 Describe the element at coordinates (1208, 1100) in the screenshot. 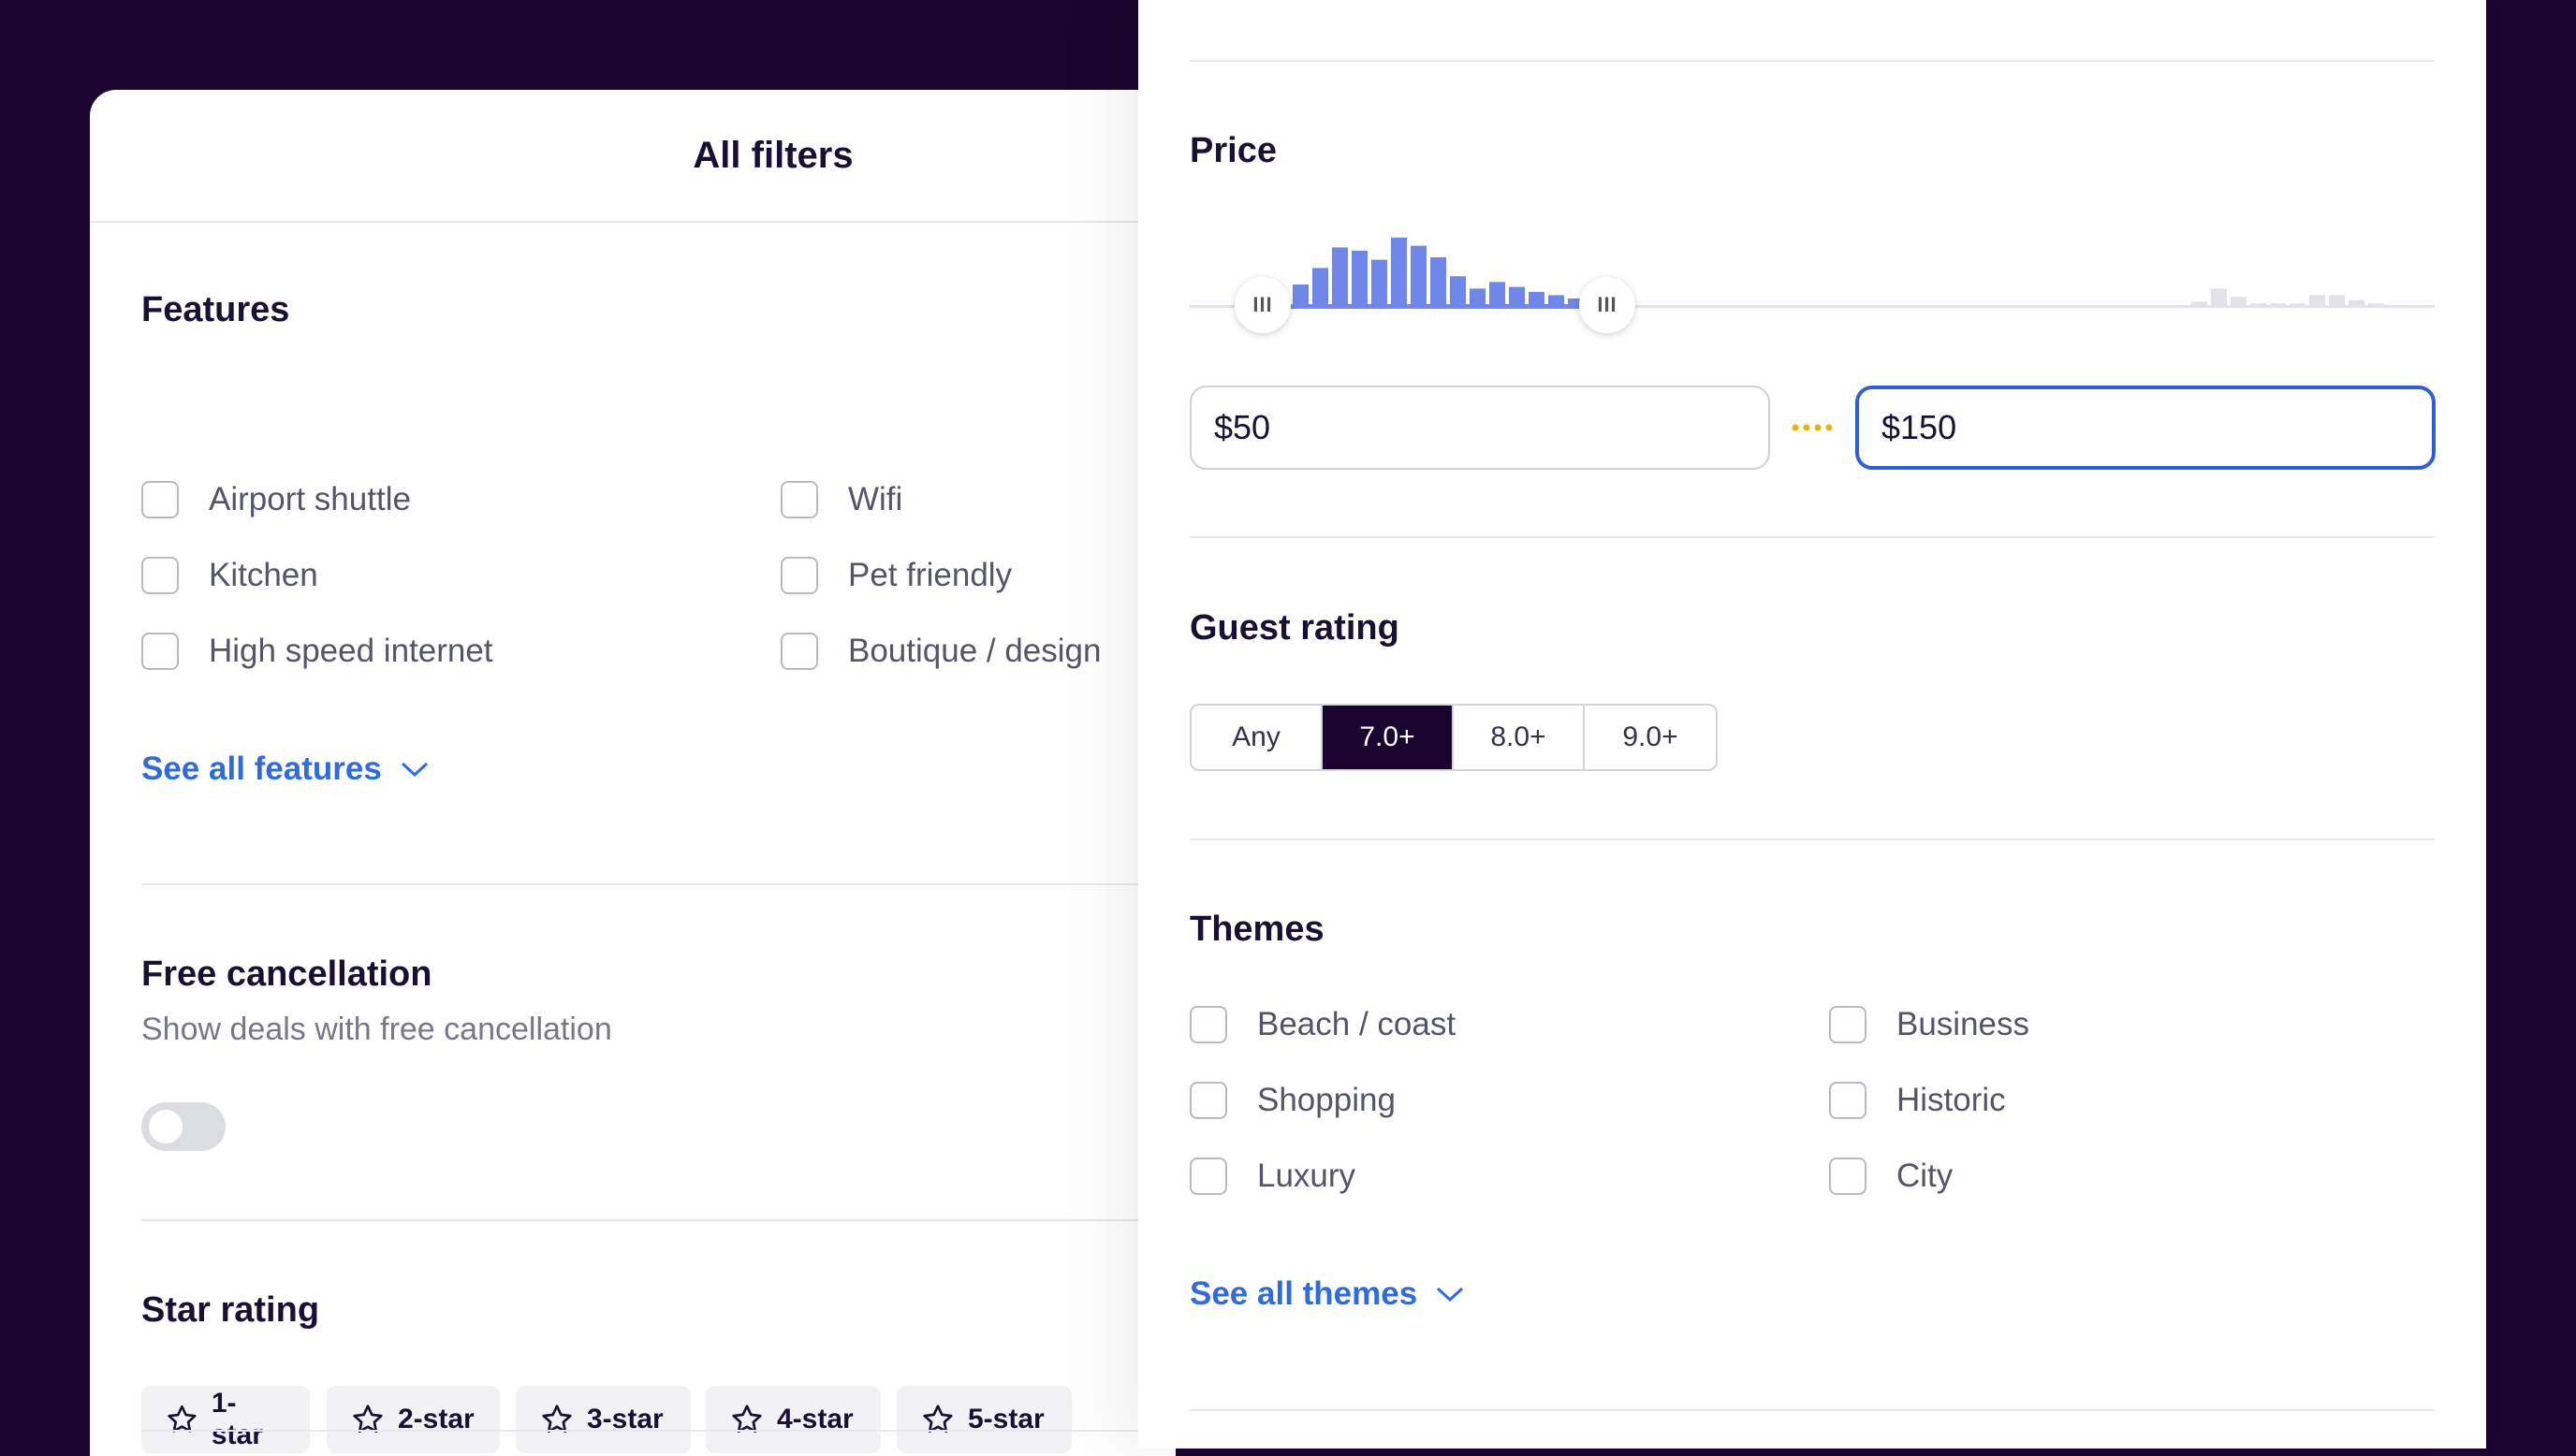

I see `checkbox-shopping` at that location.